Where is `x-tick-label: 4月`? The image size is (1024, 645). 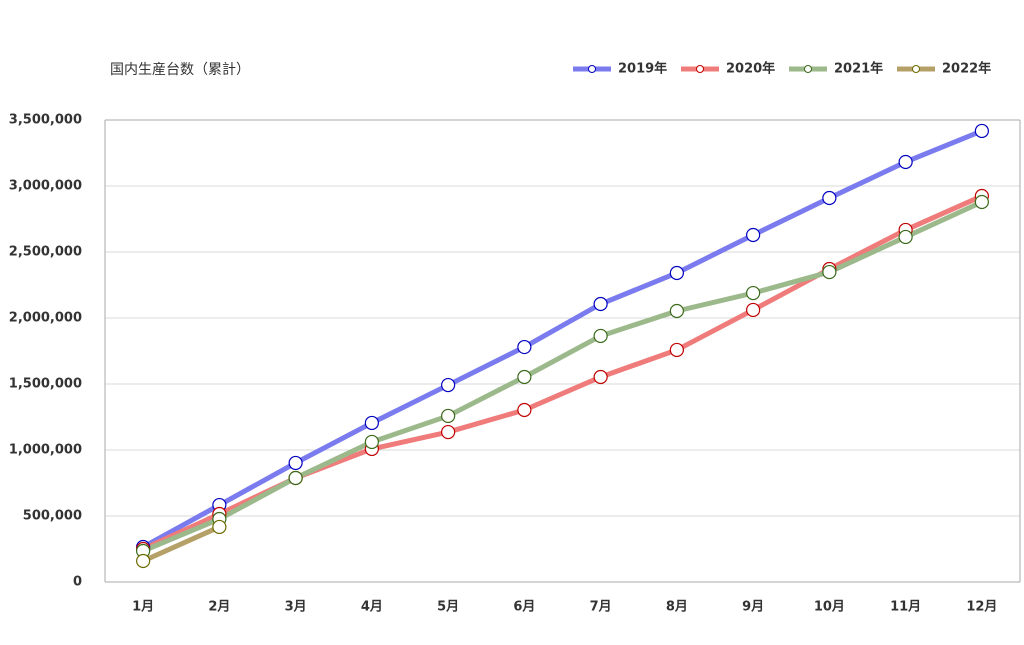
x-tick-label: 4月 is located at coordinates (372, 607).